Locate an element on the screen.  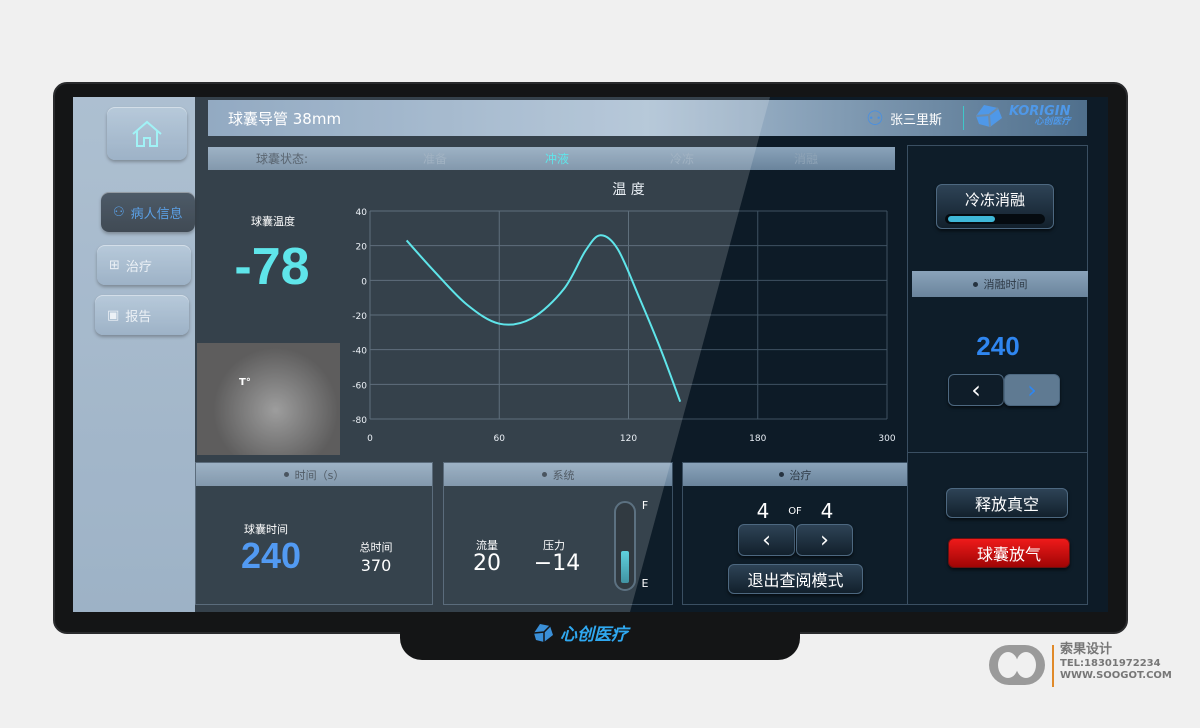
stage-freeze: 冷冻 is located at coordinates (682, 159).